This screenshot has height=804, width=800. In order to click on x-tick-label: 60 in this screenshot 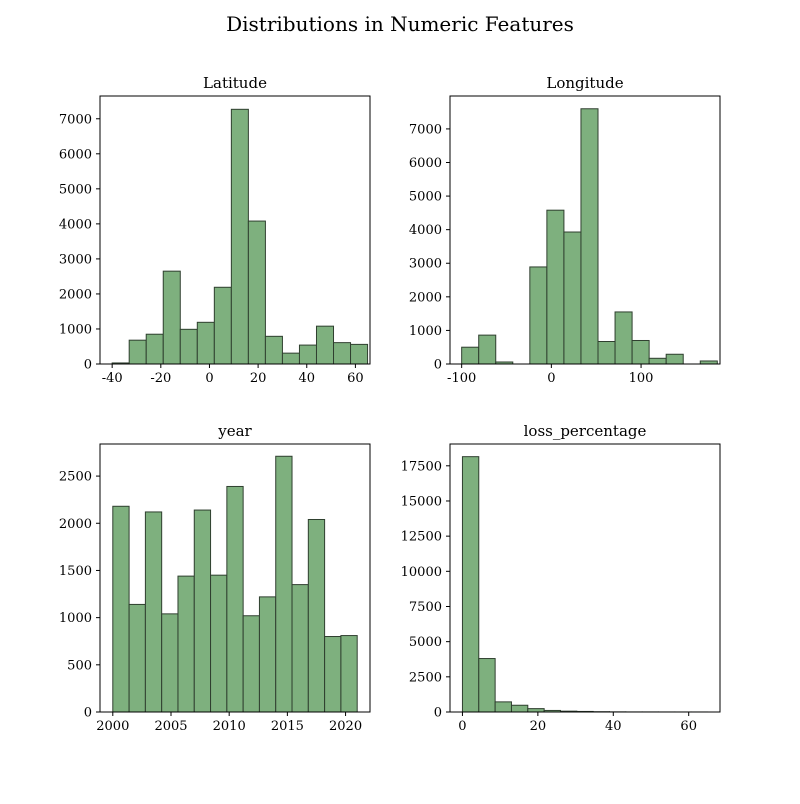, I will do `click(688, 726)`.